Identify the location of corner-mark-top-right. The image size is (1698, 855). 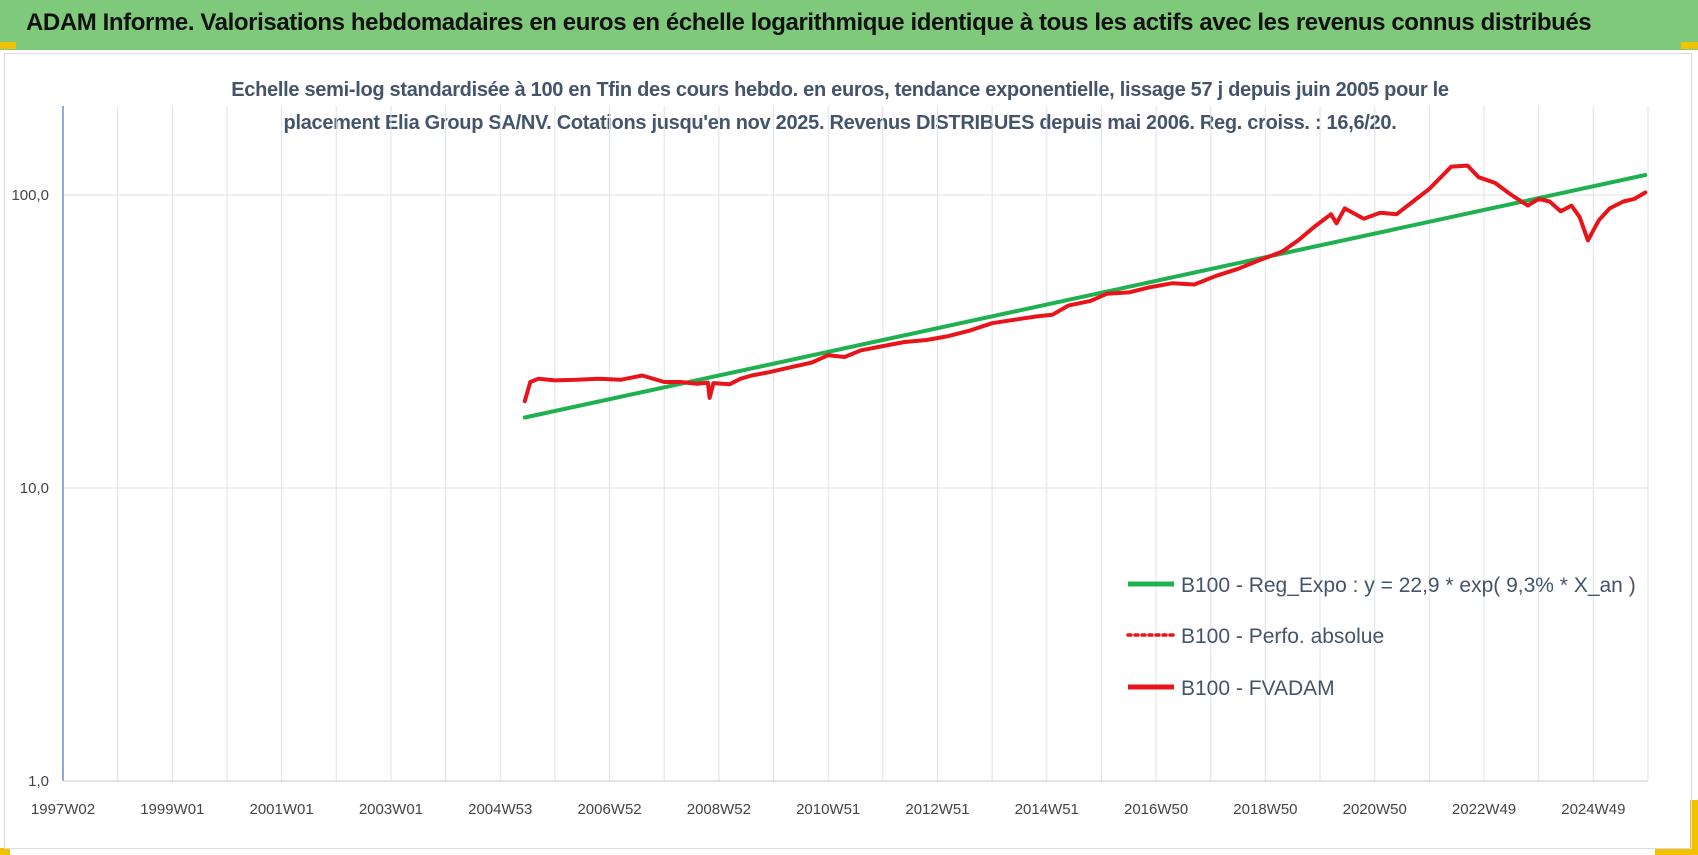
(1689, 45).